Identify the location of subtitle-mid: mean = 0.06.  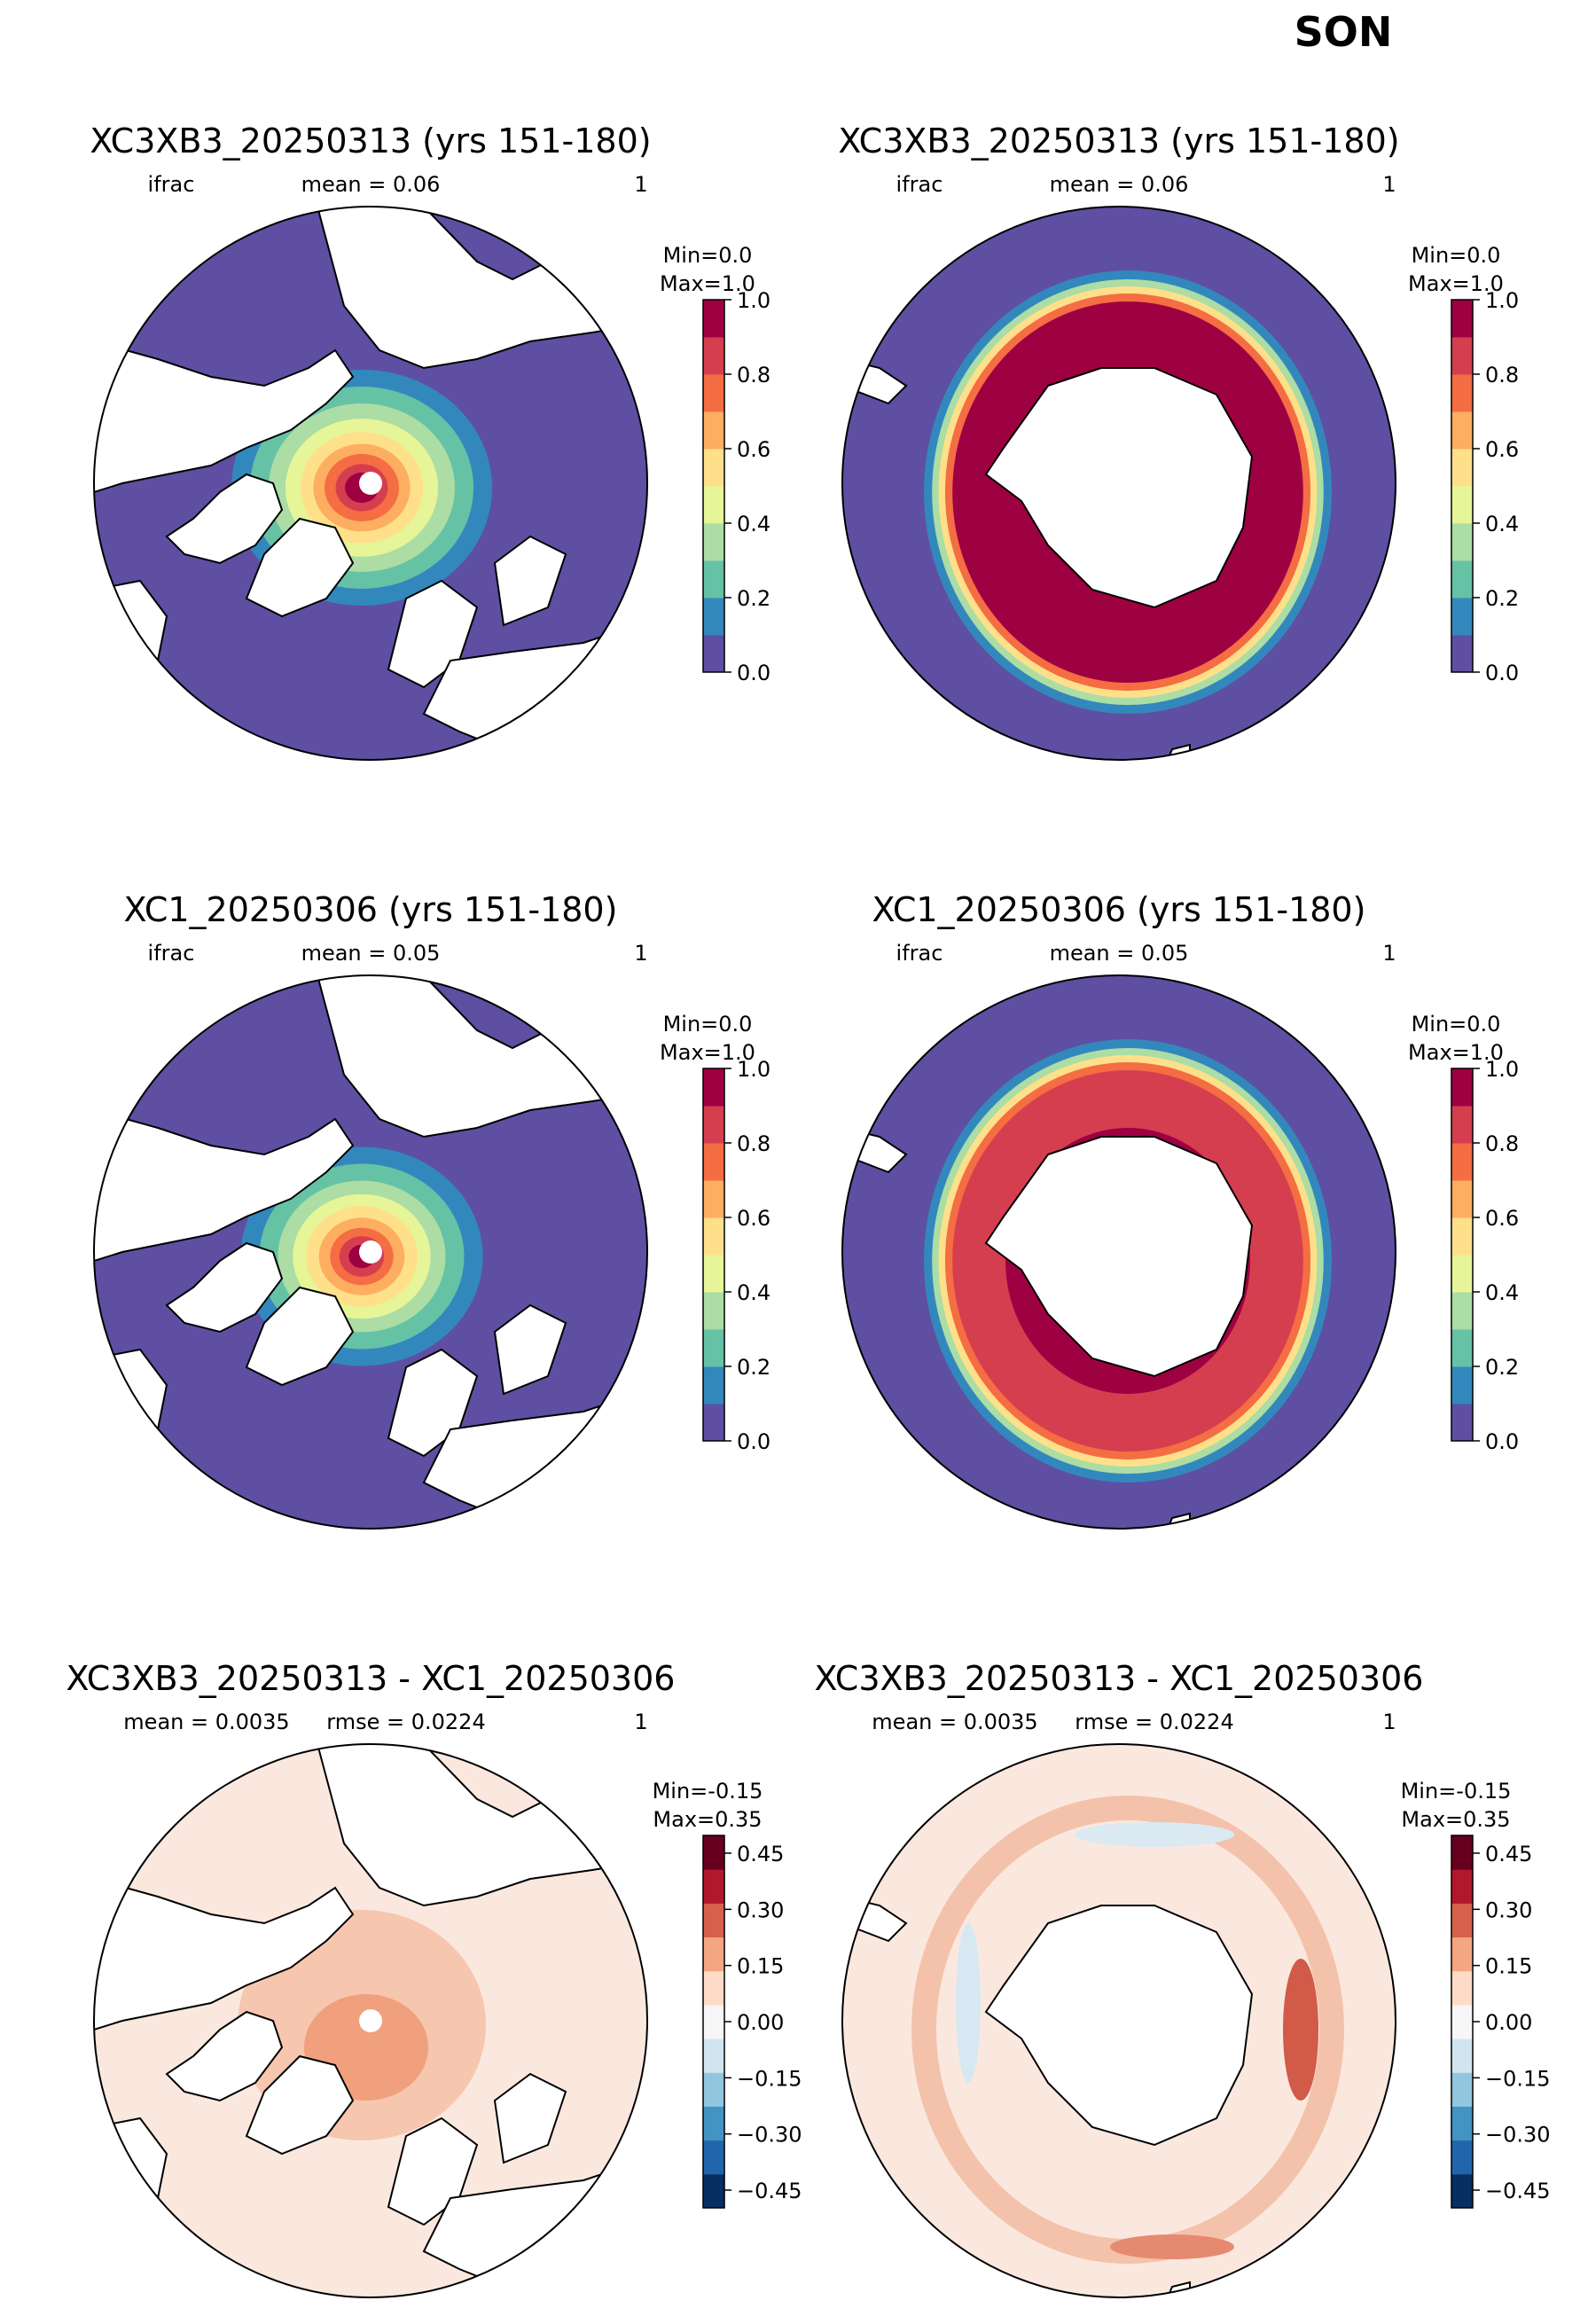
(1119, 184).